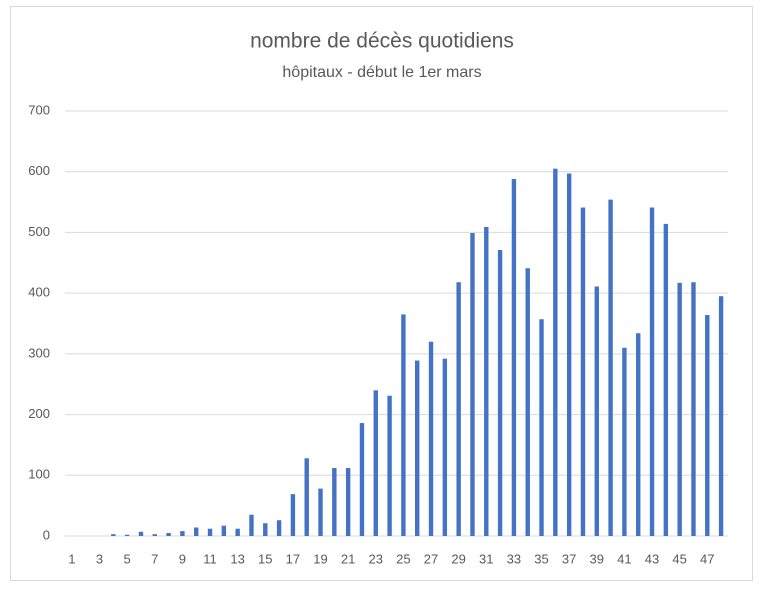 This screenshot has height=589, width=762. Describe the element at coordinates (39, 109) in the screenshot. I see `y-tick-label: 700` at that location.